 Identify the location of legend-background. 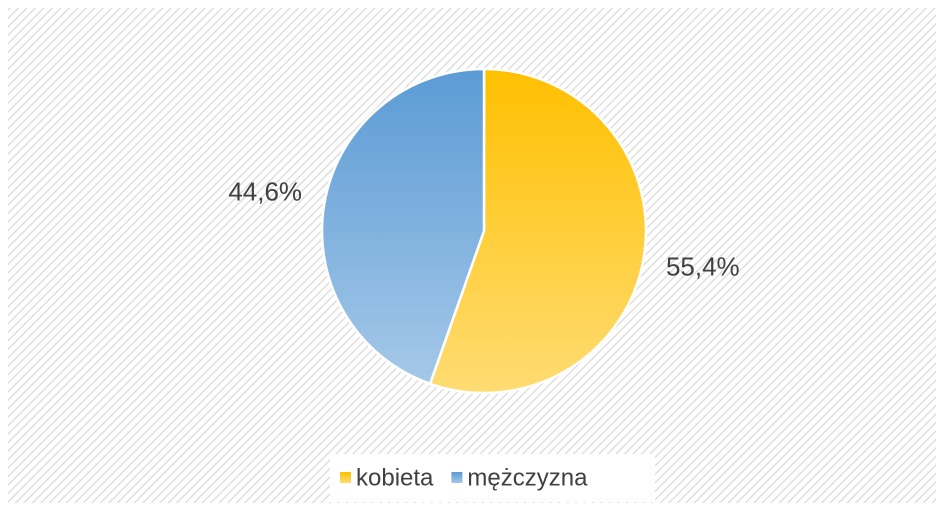
(492, 478).